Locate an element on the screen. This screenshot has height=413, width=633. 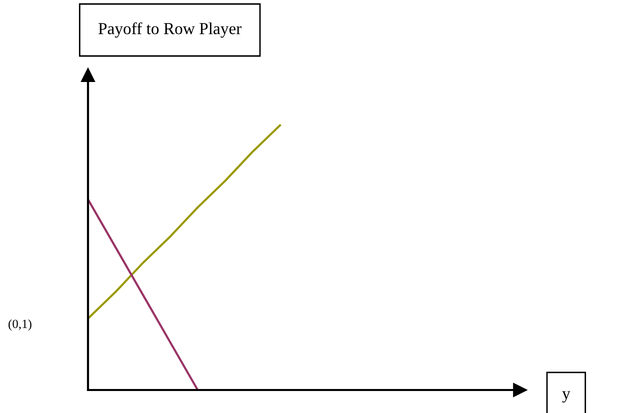
text: (0,1) is located at coordinates (20, 325).